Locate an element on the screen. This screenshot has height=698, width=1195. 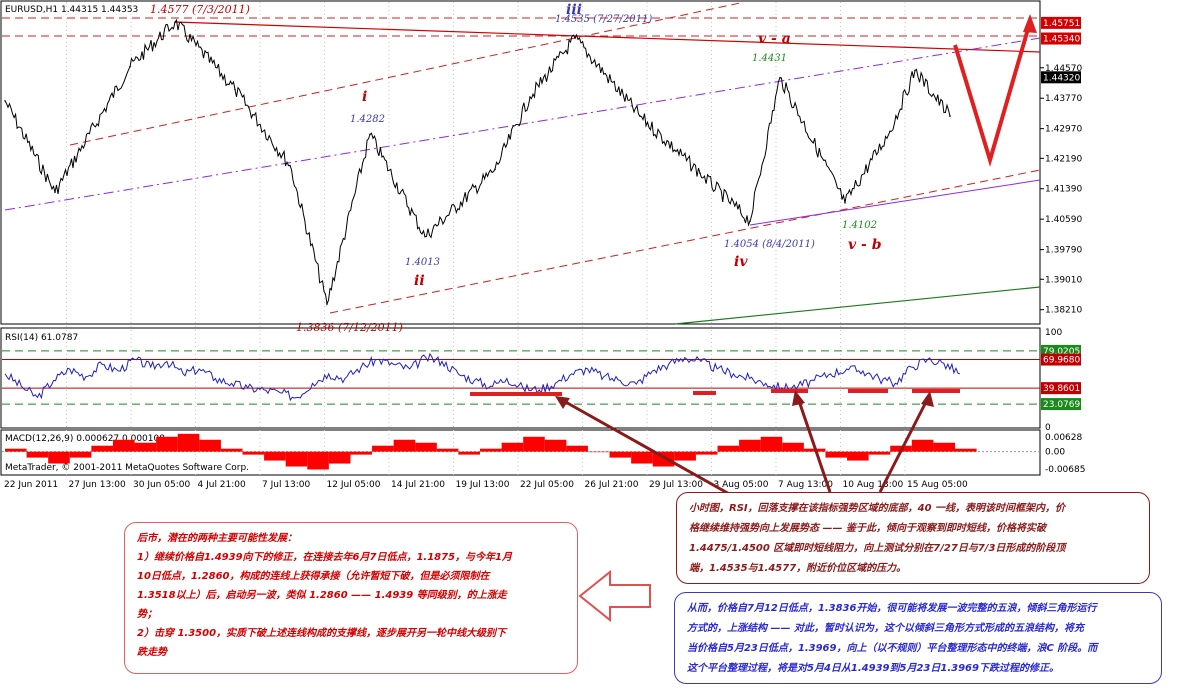
rsi-level-box is located at coordinates (1061, 359).